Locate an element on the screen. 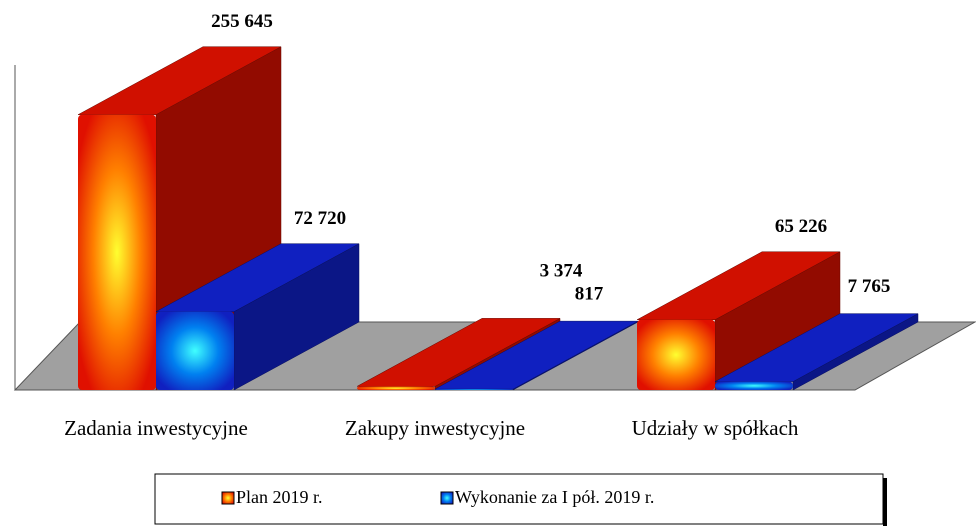  legend is located at coordinates (519, 499).